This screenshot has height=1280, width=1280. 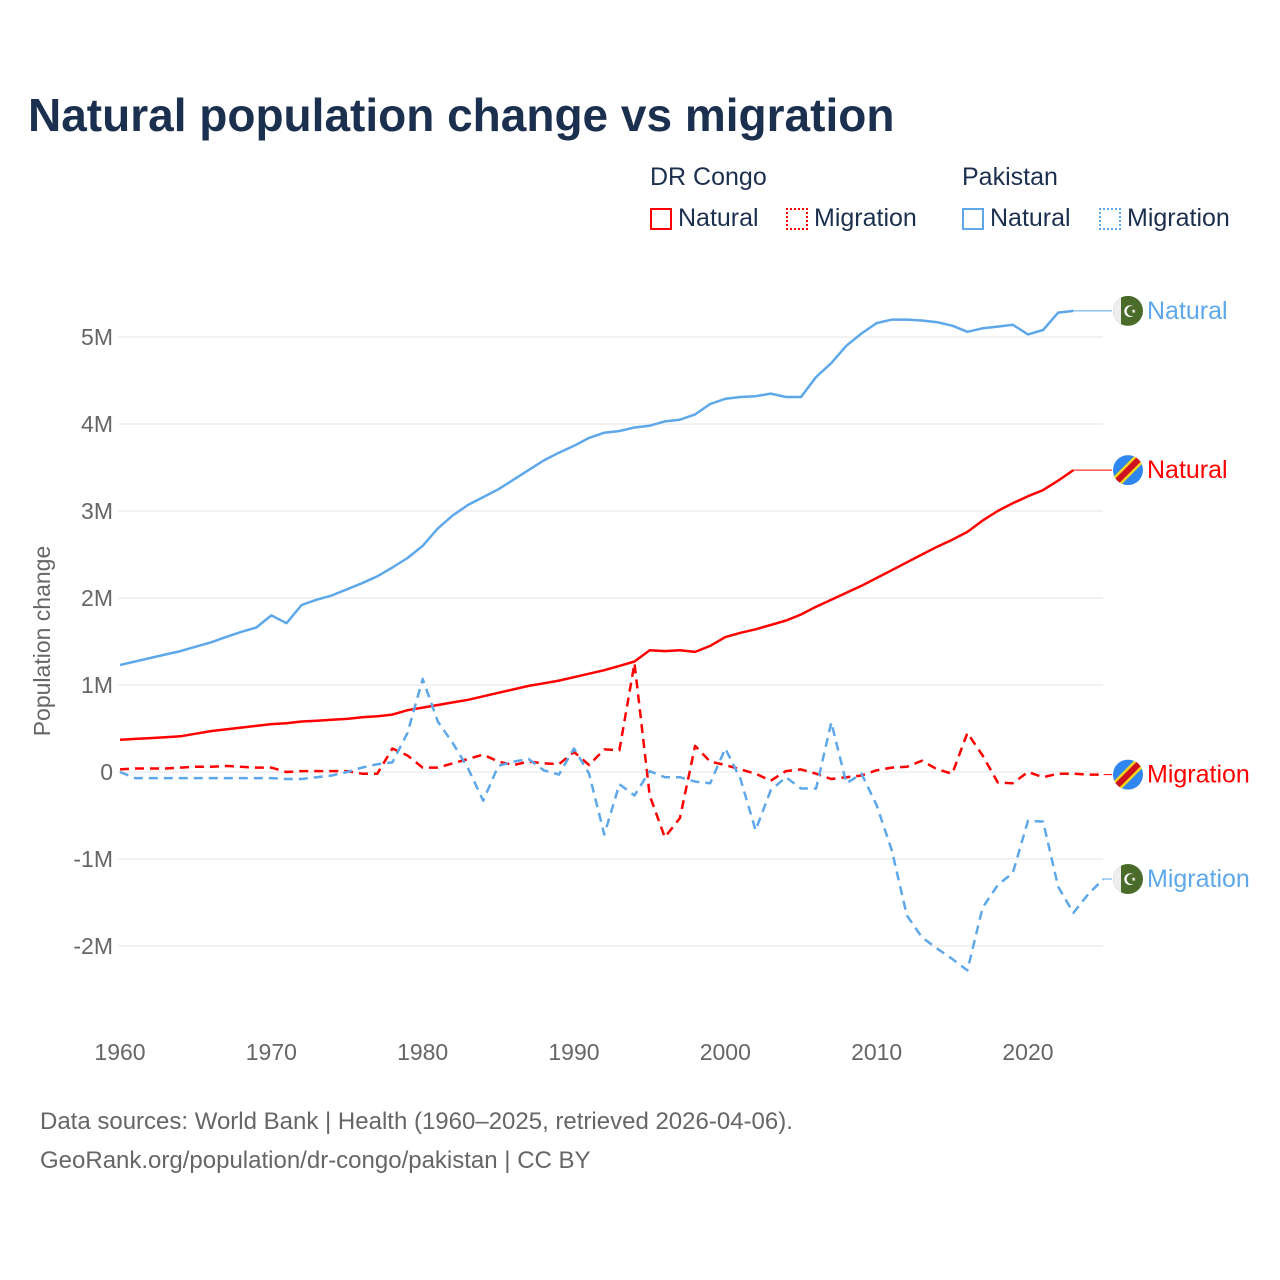 What do you see at coordinates (271, 1052) in the screenshot?
I see `x-tick-label: 1970` at bounding box center [271, 1052].